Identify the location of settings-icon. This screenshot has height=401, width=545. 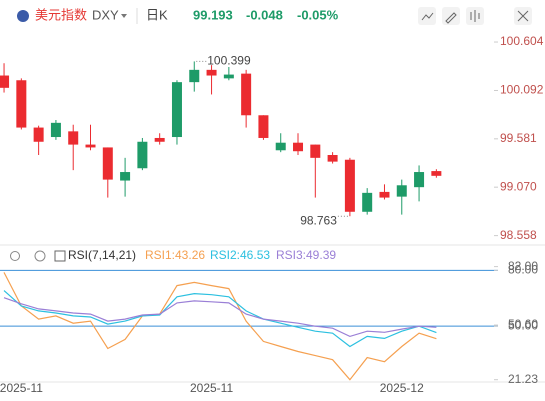
(40, 256).